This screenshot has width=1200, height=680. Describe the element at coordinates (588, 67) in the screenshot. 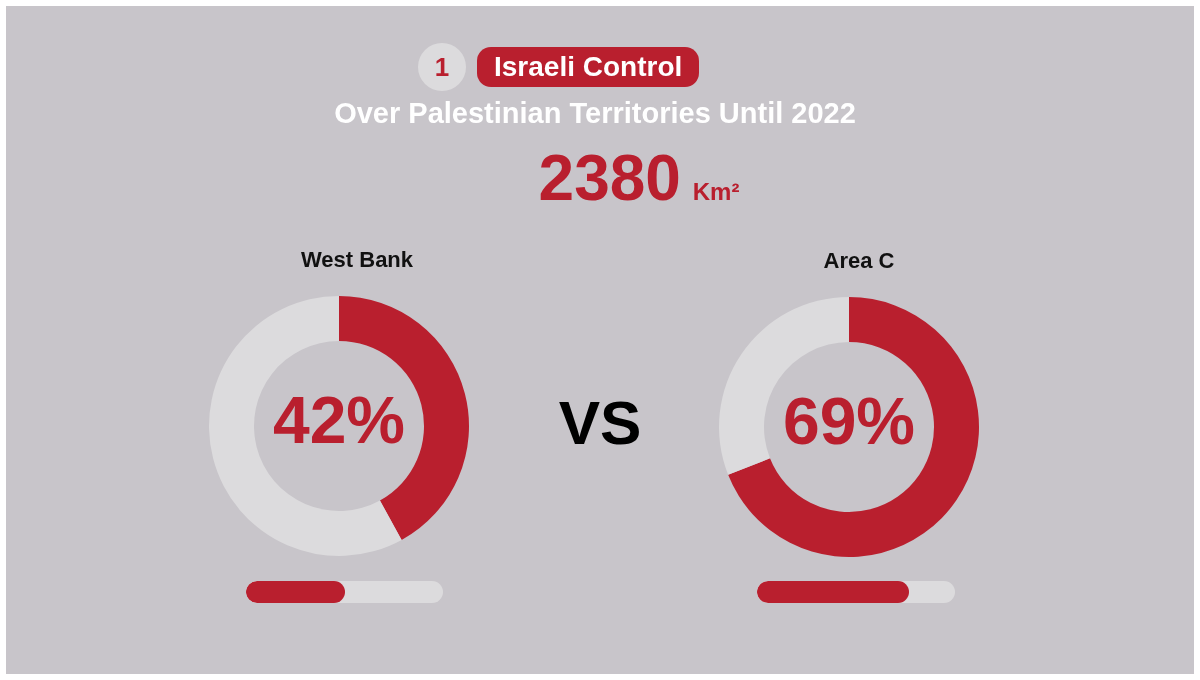

I see `rounded-banner: Israeli Control` at that location.